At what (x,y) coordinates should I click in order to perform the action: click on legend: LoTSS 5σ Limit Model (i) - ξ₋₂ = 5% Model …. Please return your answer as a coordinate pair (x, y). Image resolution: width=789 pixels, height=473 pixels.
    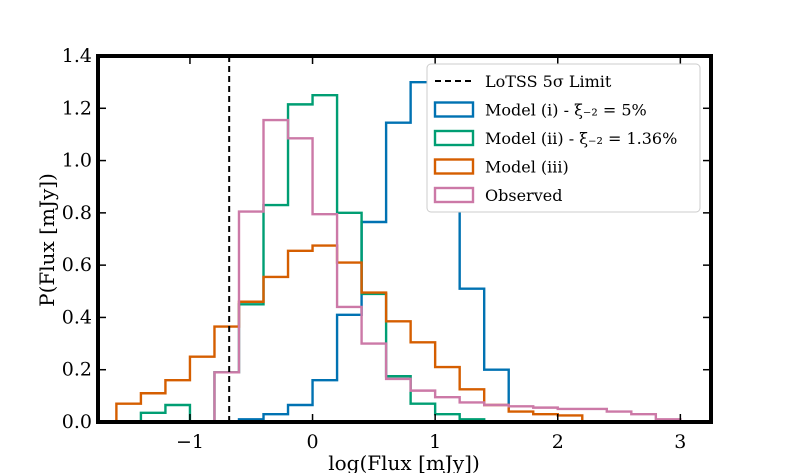
    Looking at the image, I should click on (563, 138).